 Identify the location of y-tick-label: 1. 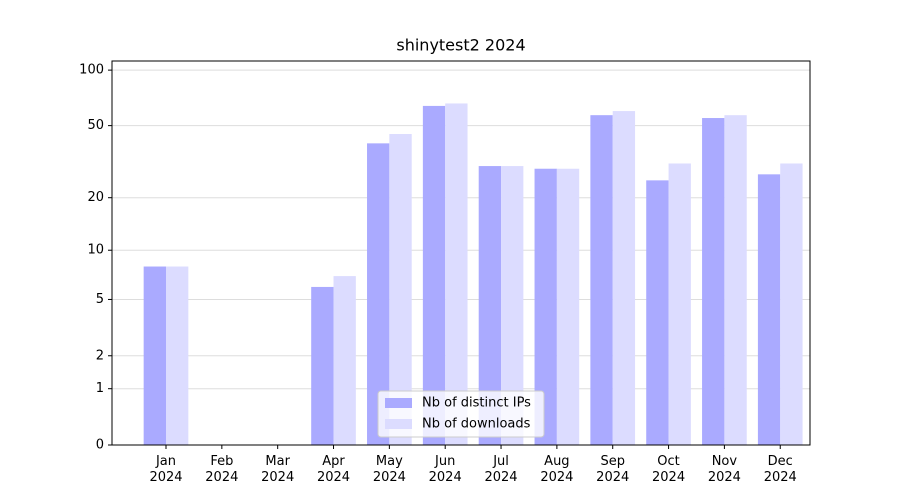
(100, 388).